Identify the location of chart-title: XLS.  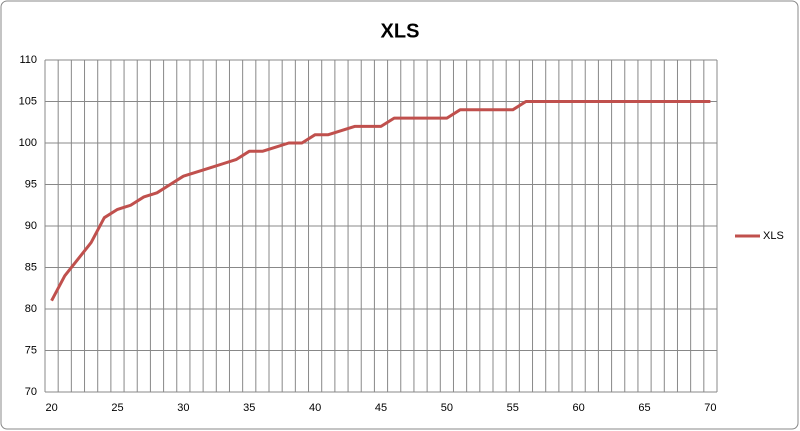
(400, 31).